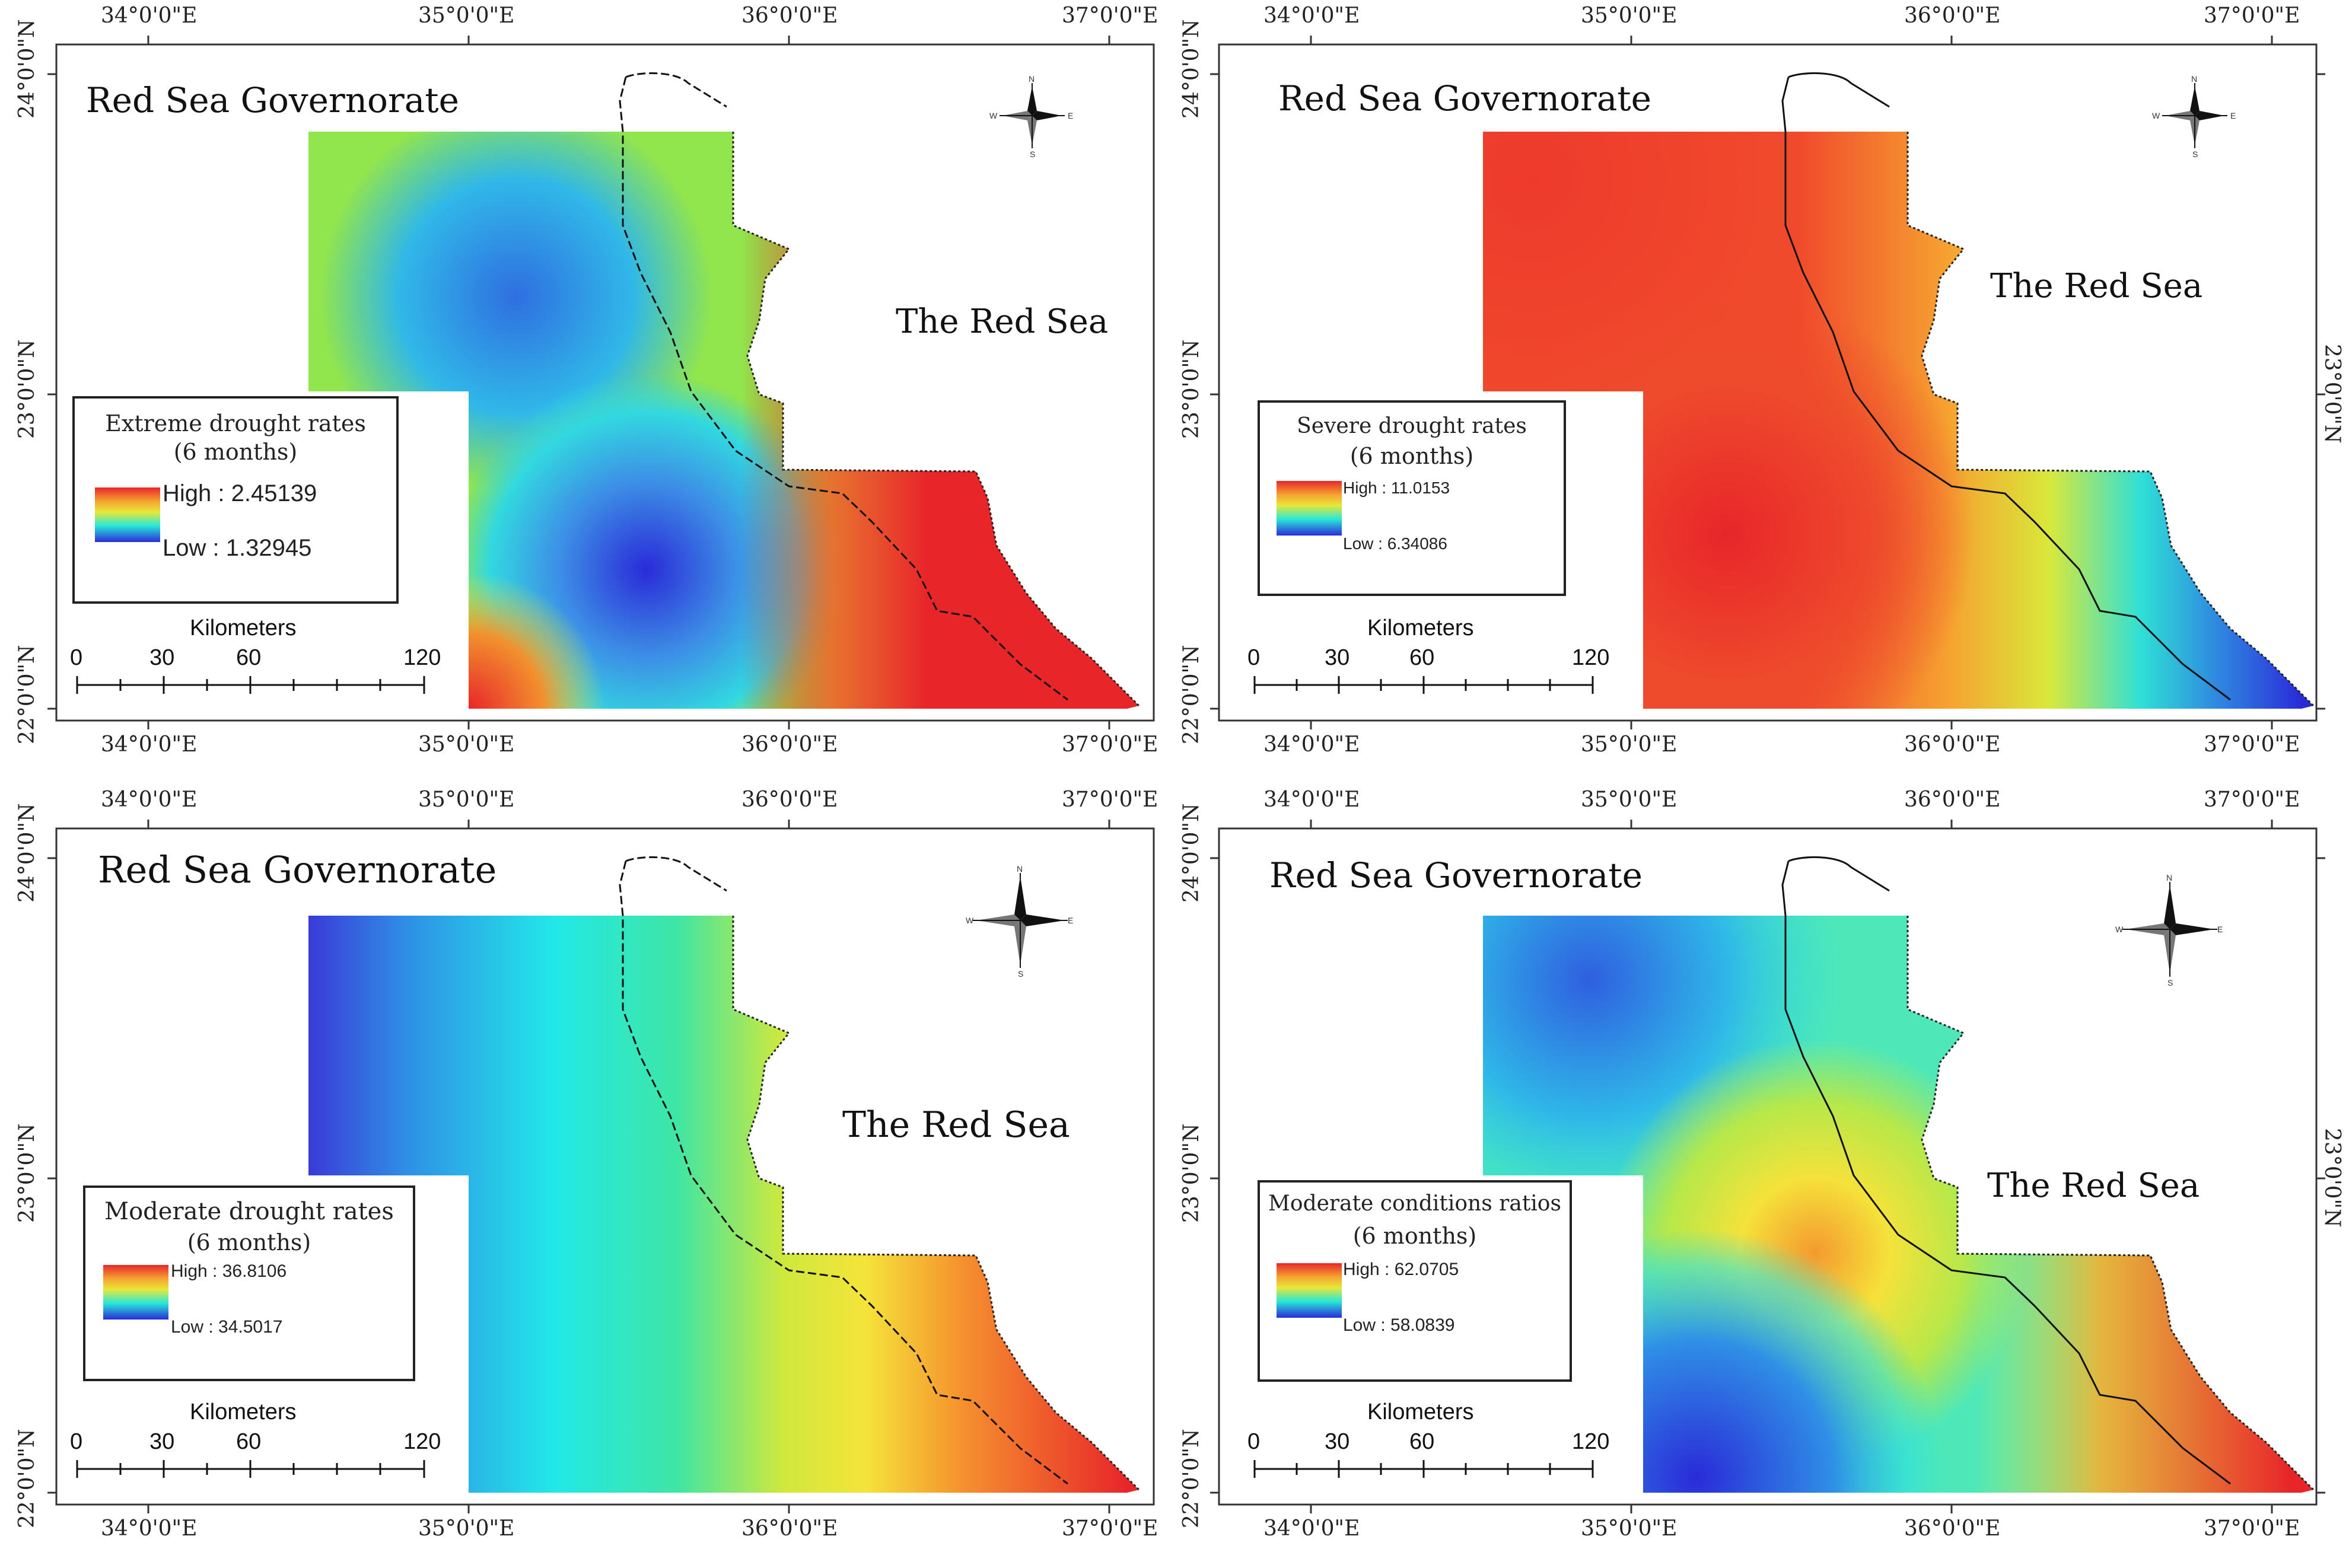 The height and width of the screenshot is (1568, 2349). I want to click on legend-title: Severe drought rates, so click(1412, 426).